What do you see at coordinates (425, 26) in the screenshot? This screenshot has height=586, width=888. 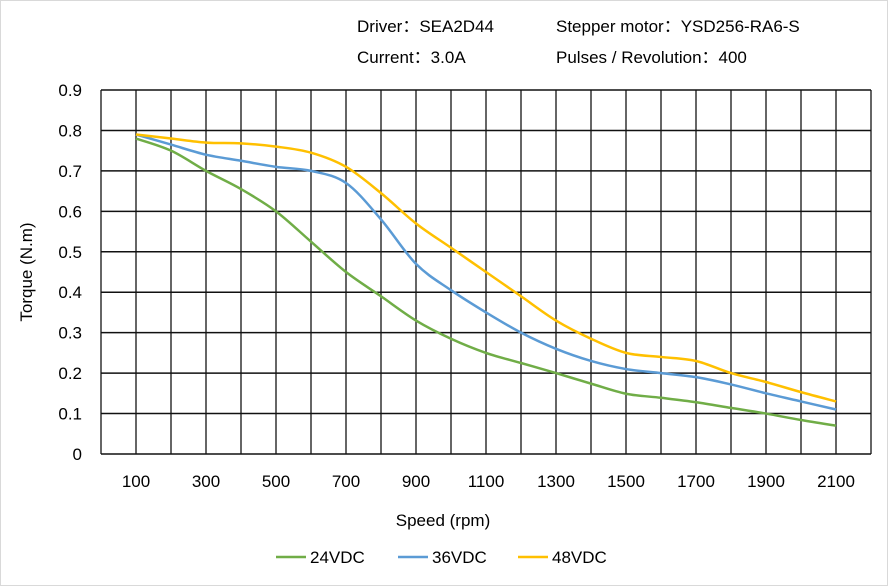 I see `header-driver: Driver：SEA2D44` at bounding box center [425, 26].